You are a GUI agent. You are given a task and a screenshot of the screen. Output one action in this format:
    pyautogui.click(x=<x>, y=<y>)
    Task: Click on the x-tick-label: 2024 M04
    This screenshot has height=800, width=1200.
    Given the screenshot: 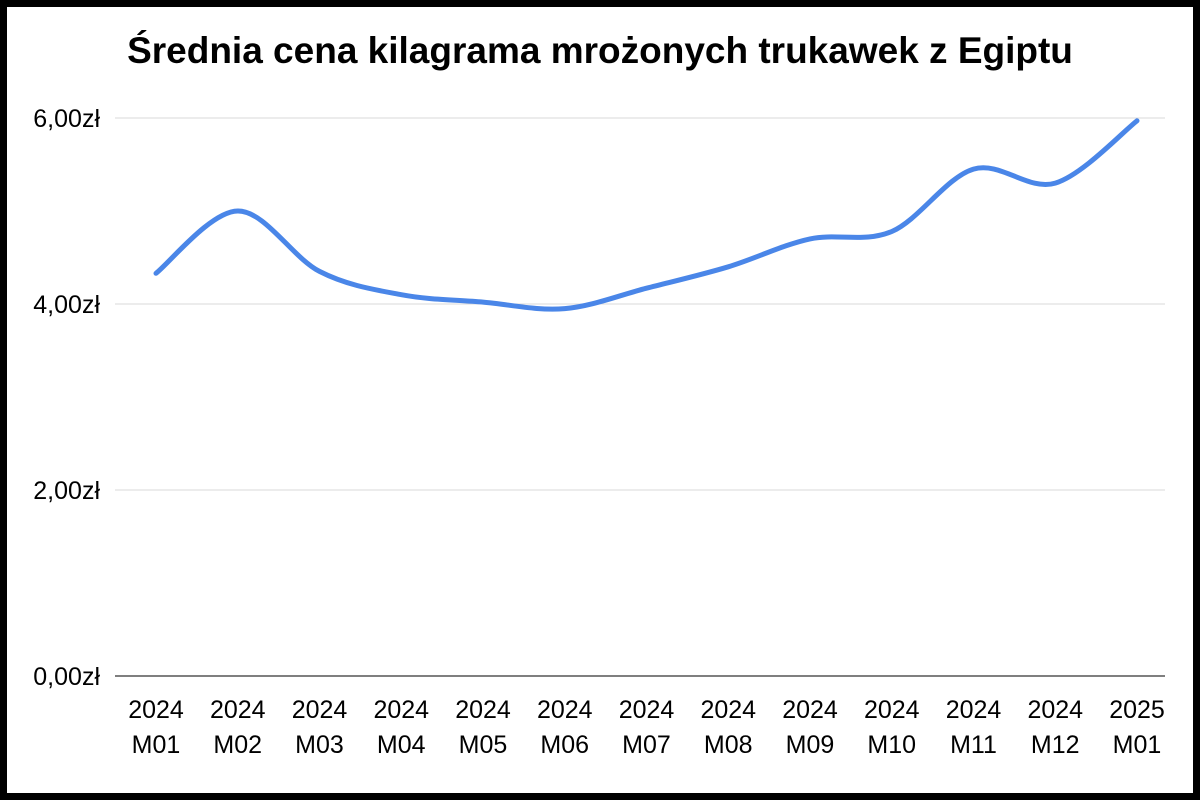 What is the action you would take?
    pyautogui.click(x=401, y=727)
    